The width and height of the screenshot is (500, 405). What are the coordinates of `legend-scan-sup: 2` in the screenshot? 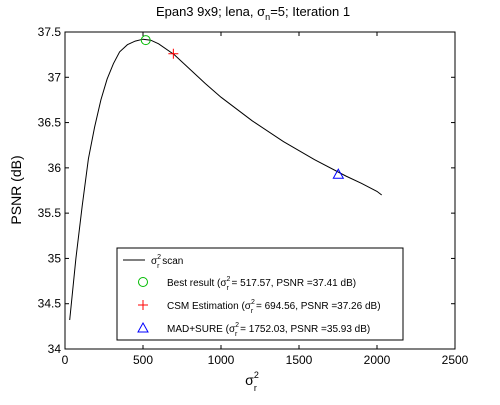 It's located at (159, 257).